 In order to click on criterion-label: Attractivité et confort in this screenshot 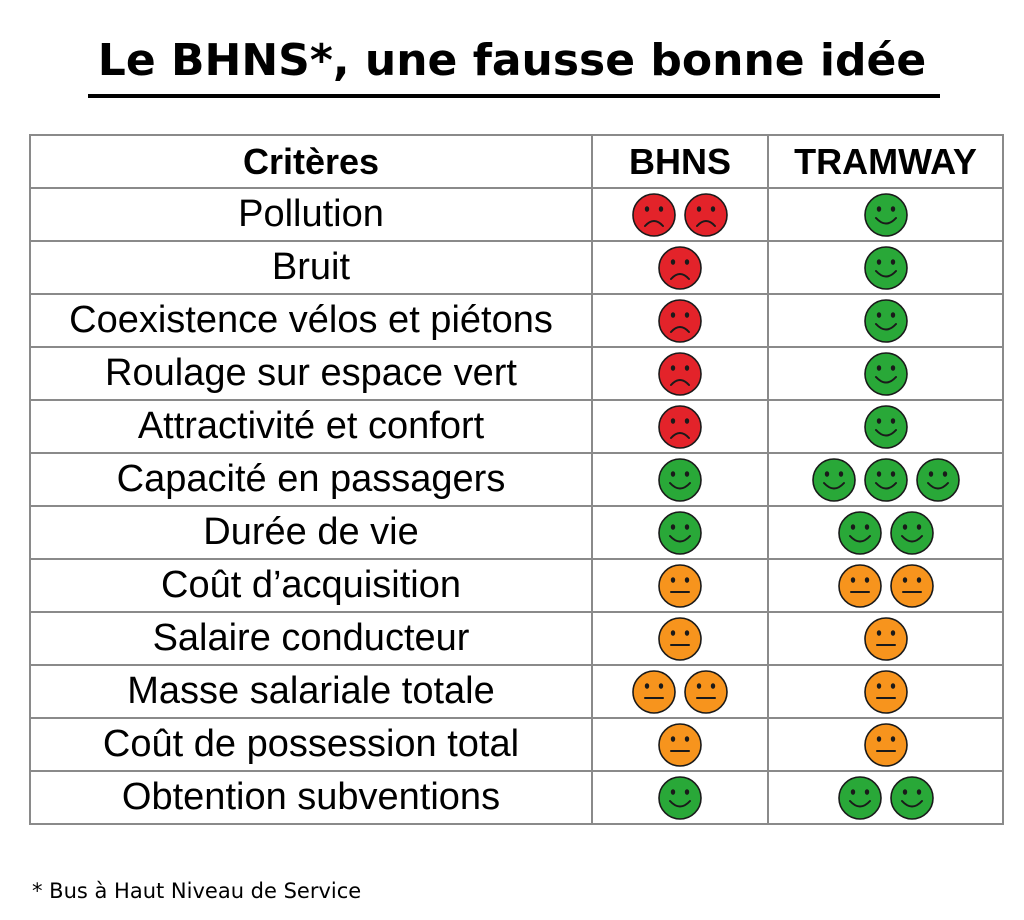, I will do `click(311, 426)`.